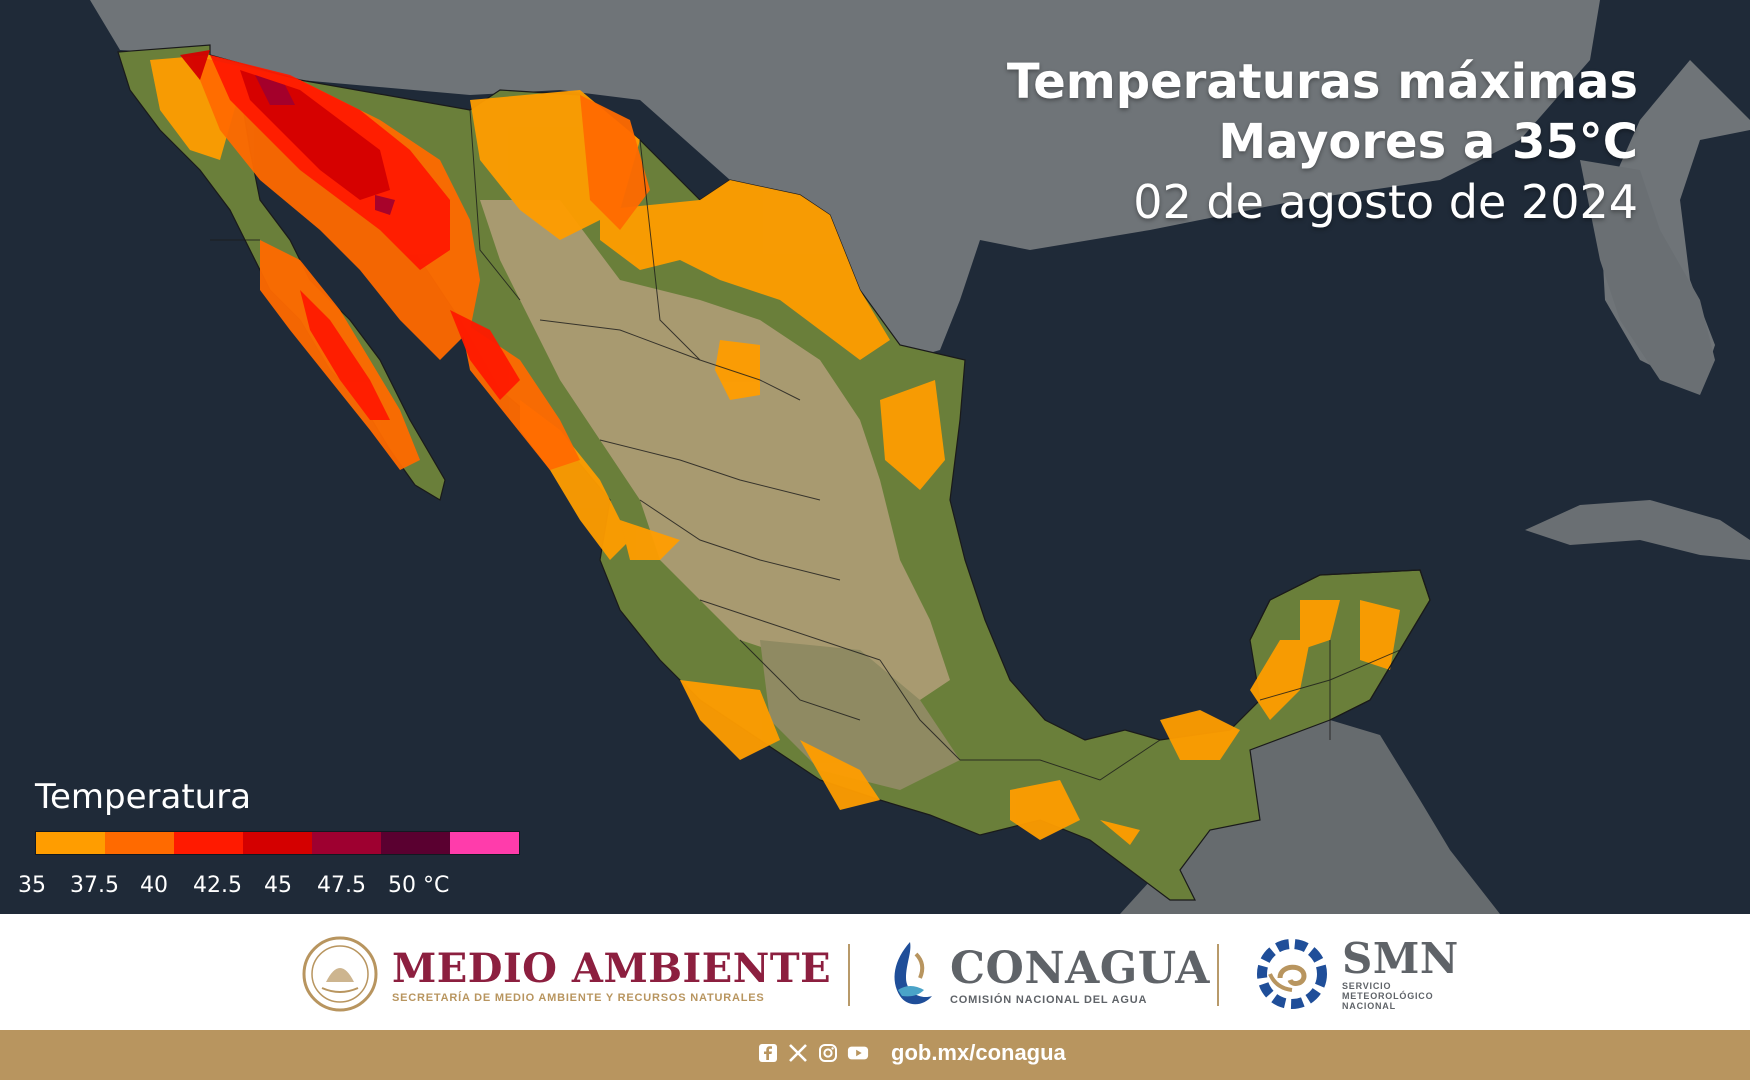  Describe the element at coordinates (1647, 277) in the screenshot. I see `florida-land` at that location.